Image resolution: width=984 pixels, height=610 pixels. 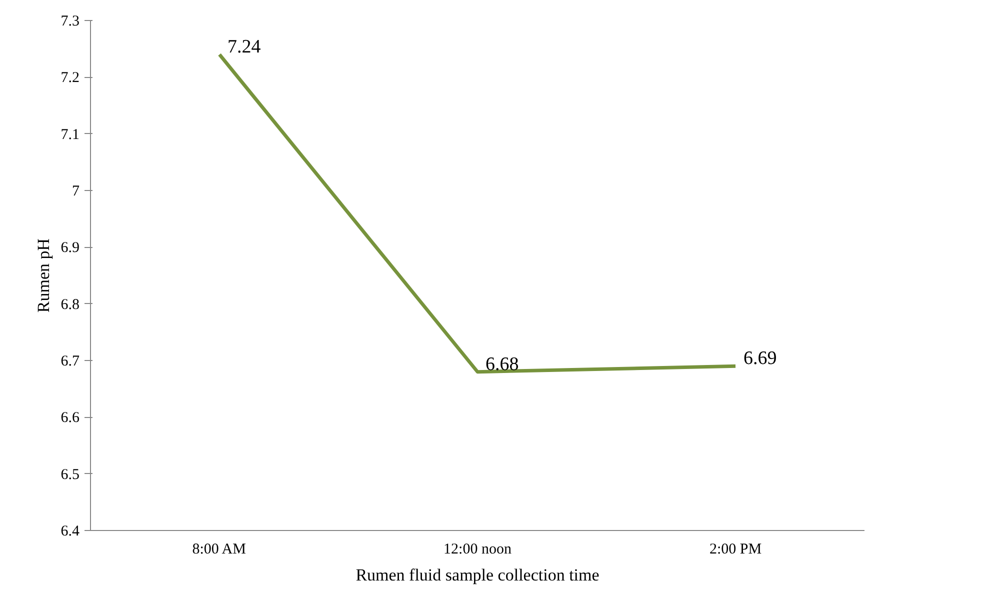 What do you see at coordinates (760, 359) in the screenshot?
I see `data-label: 6.69` at bounding box center [760, 359].